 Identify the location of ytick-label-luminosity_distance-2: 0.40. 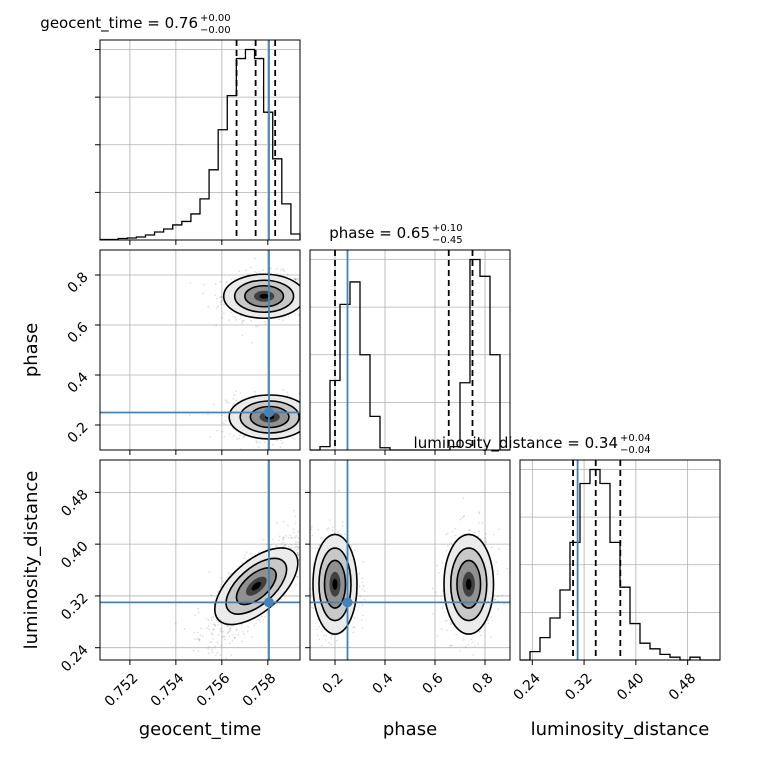
(74, 554).